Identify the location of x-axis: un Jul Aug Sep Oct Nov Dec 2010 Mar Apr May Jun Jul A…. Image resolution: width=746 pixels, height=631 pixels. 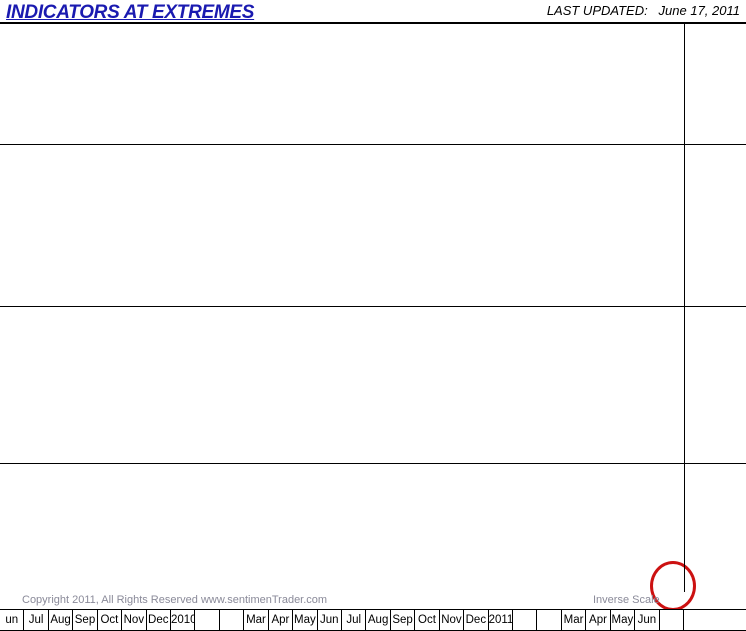
(373, 620).